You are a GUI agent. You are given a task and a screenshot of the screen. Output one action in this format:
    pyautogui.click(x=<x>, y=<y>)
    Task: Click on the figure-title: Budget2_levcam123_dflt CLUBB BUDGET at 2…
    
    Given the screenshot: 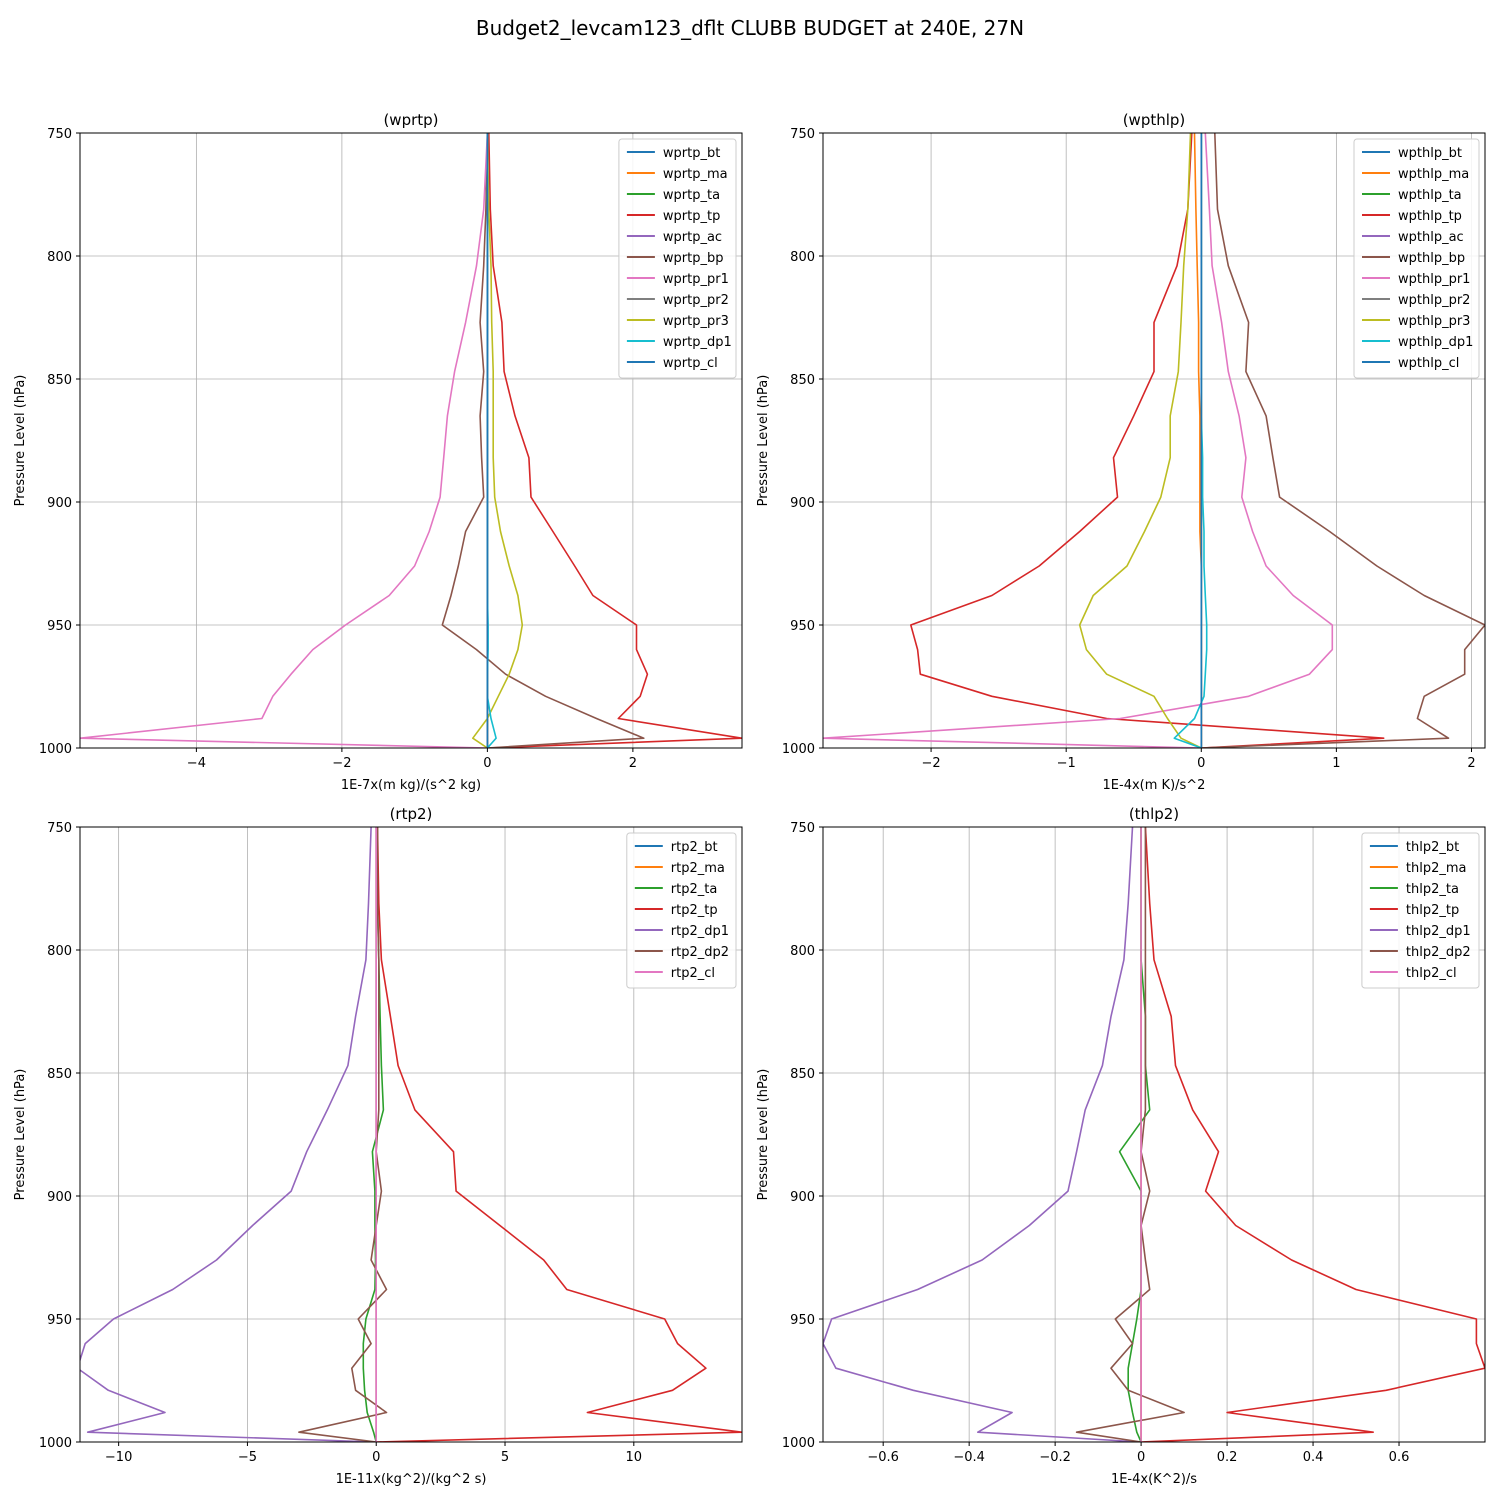 What is the action you would take?
    pyautogui.click(x=750, y=28)
    